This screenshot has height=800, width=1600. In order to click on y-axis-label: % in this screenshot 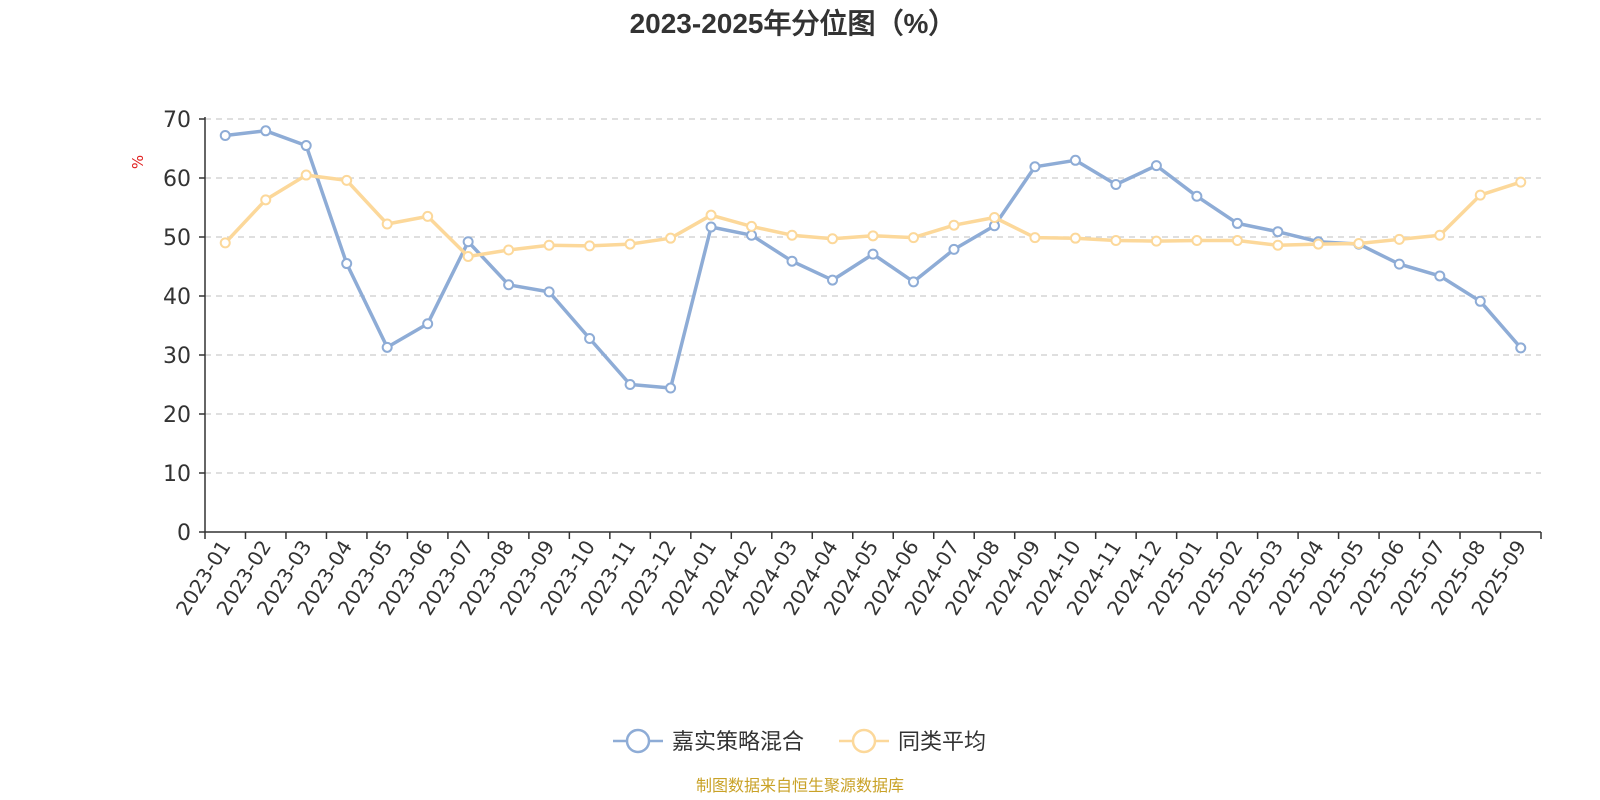, I will do `click(138, 162)`.